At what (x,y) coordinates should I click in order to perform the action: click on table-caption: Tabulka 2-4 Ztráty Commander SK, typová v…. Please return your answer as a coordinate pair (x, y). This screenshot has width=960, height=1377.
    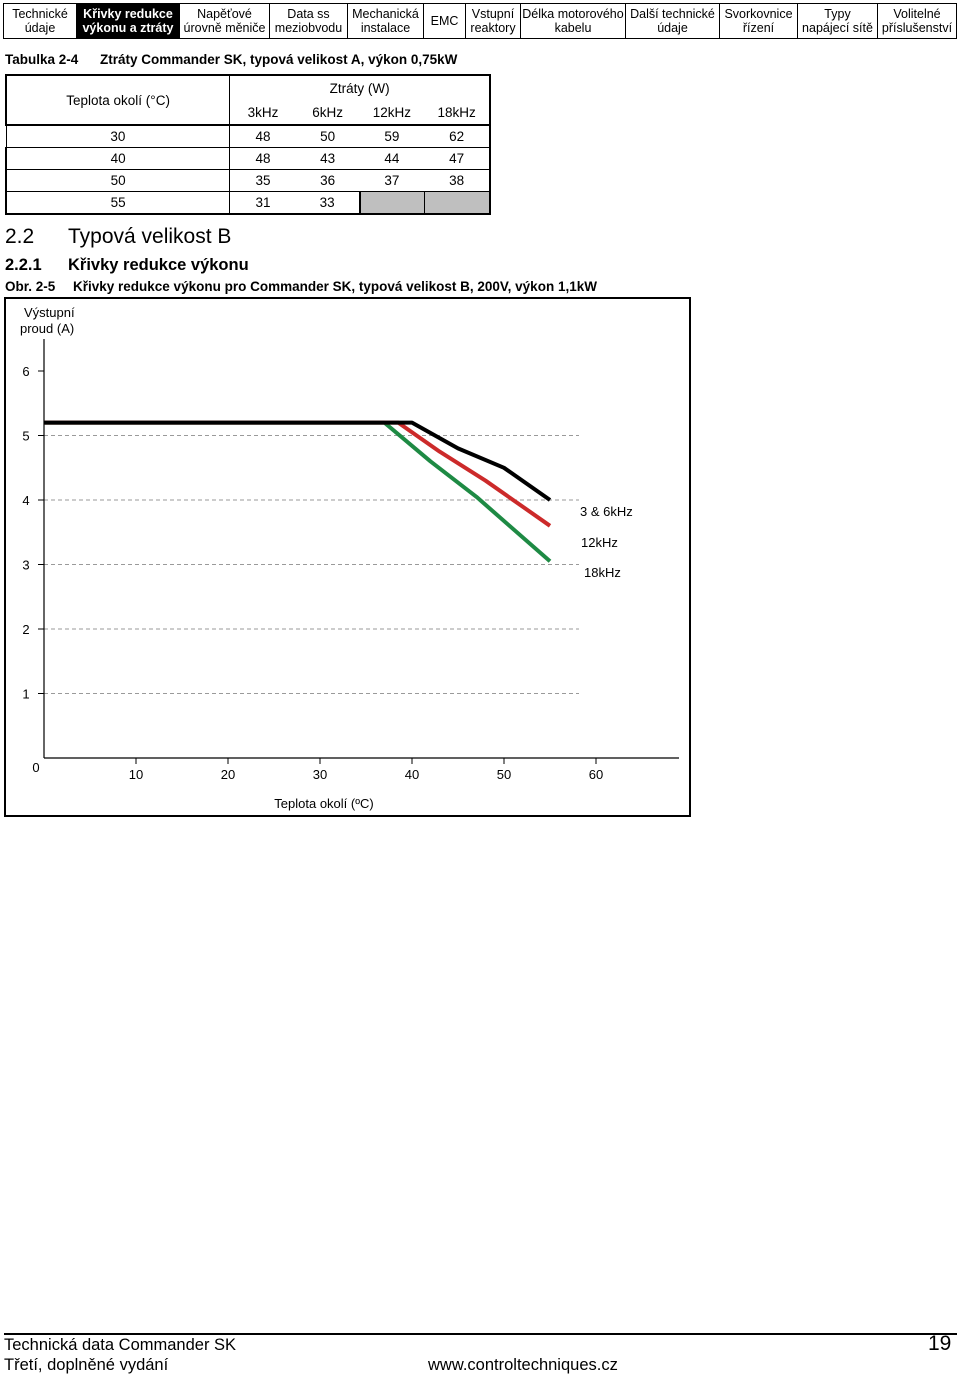
    Looking at the image, I should click on (231, 59).